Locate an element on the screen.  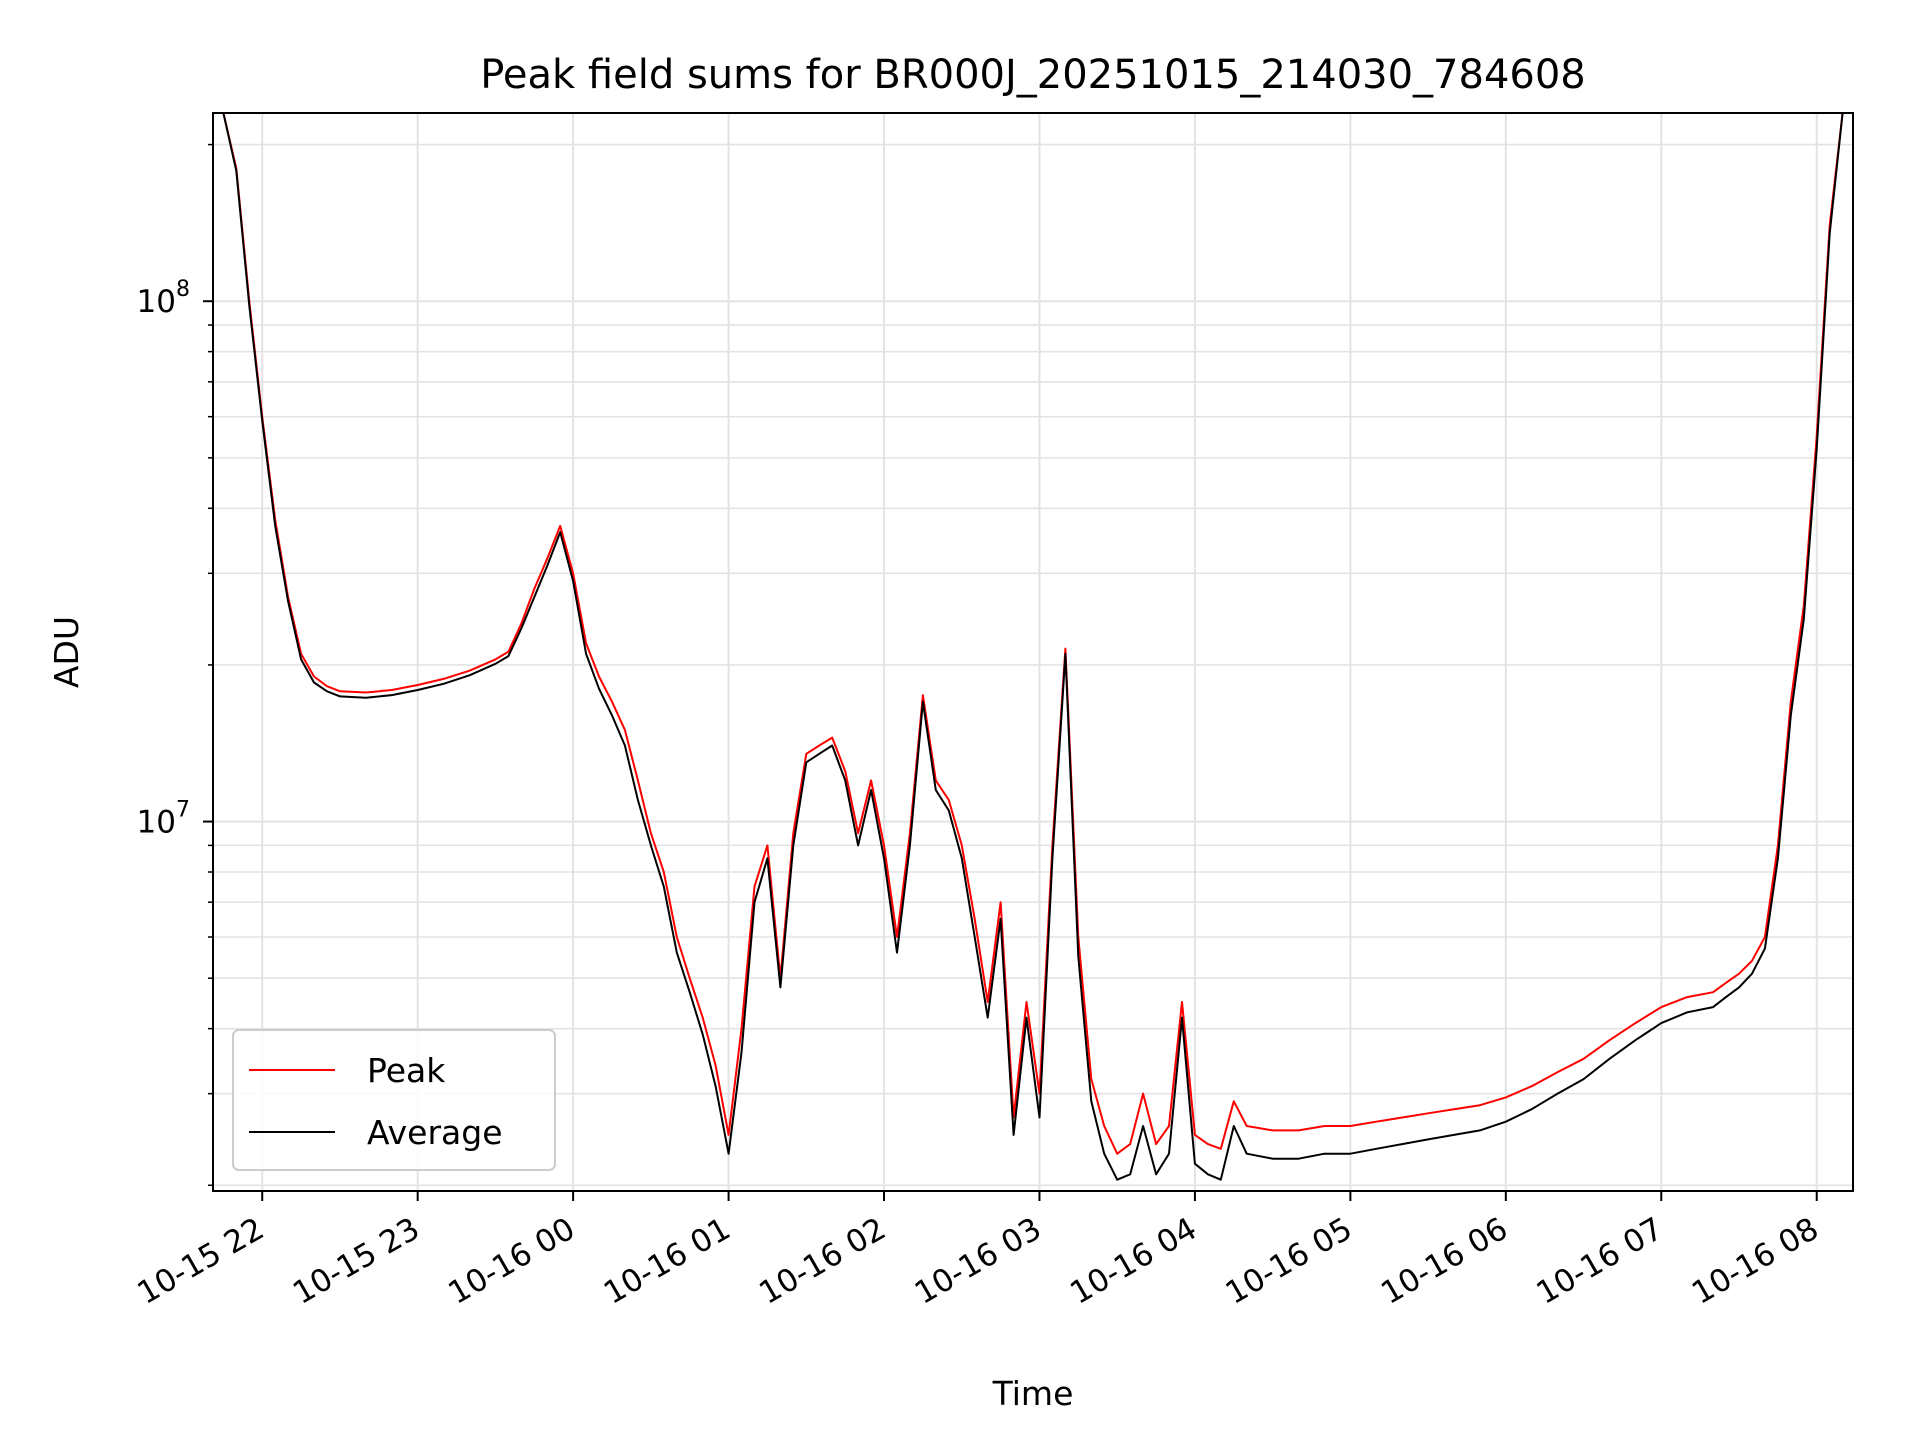
legend-box is located at coordinates (394, 1100).